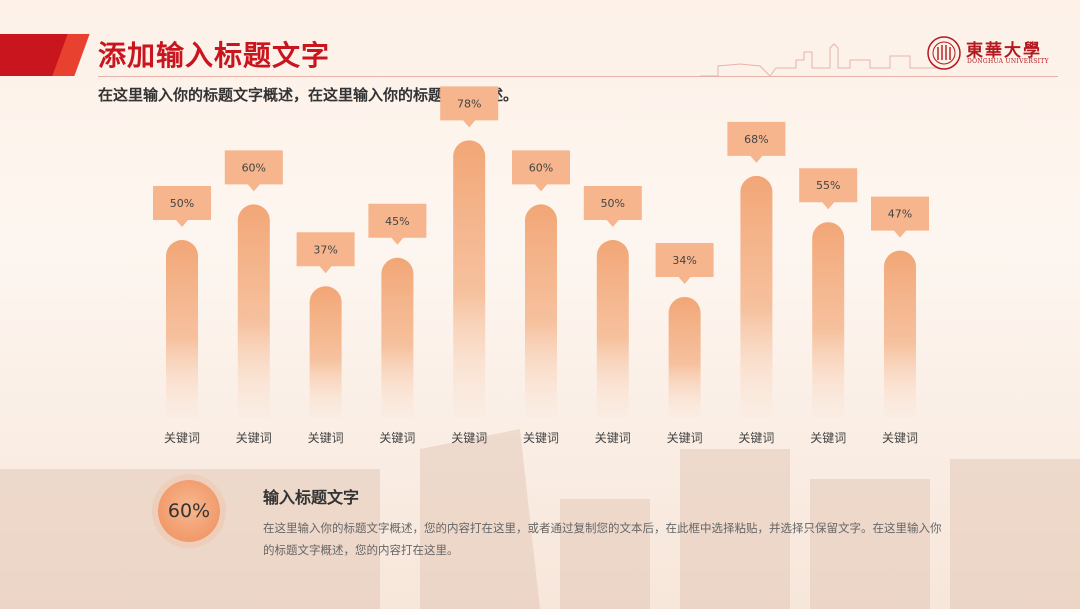  I want to click on university-logo, so click(944, 53).